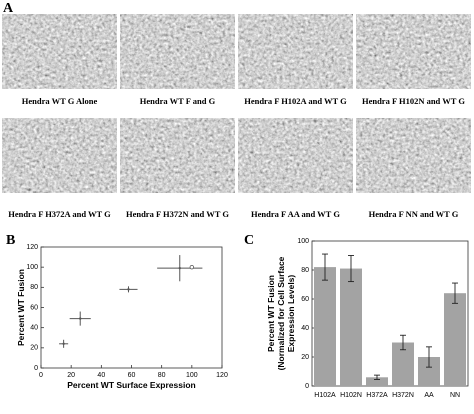 The image size is (474, 414). Describe the element at coordinates (403, 395) in the screenshot. I see `x-tick-label: H372N` at that location.